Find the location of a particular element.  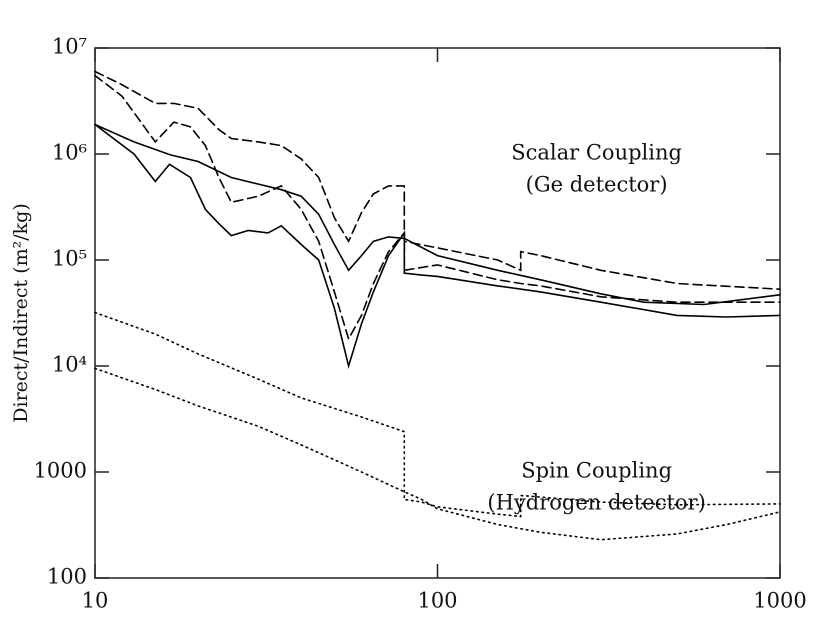

y-tick-label: 10⁷ is located at coordinates (69, 47).